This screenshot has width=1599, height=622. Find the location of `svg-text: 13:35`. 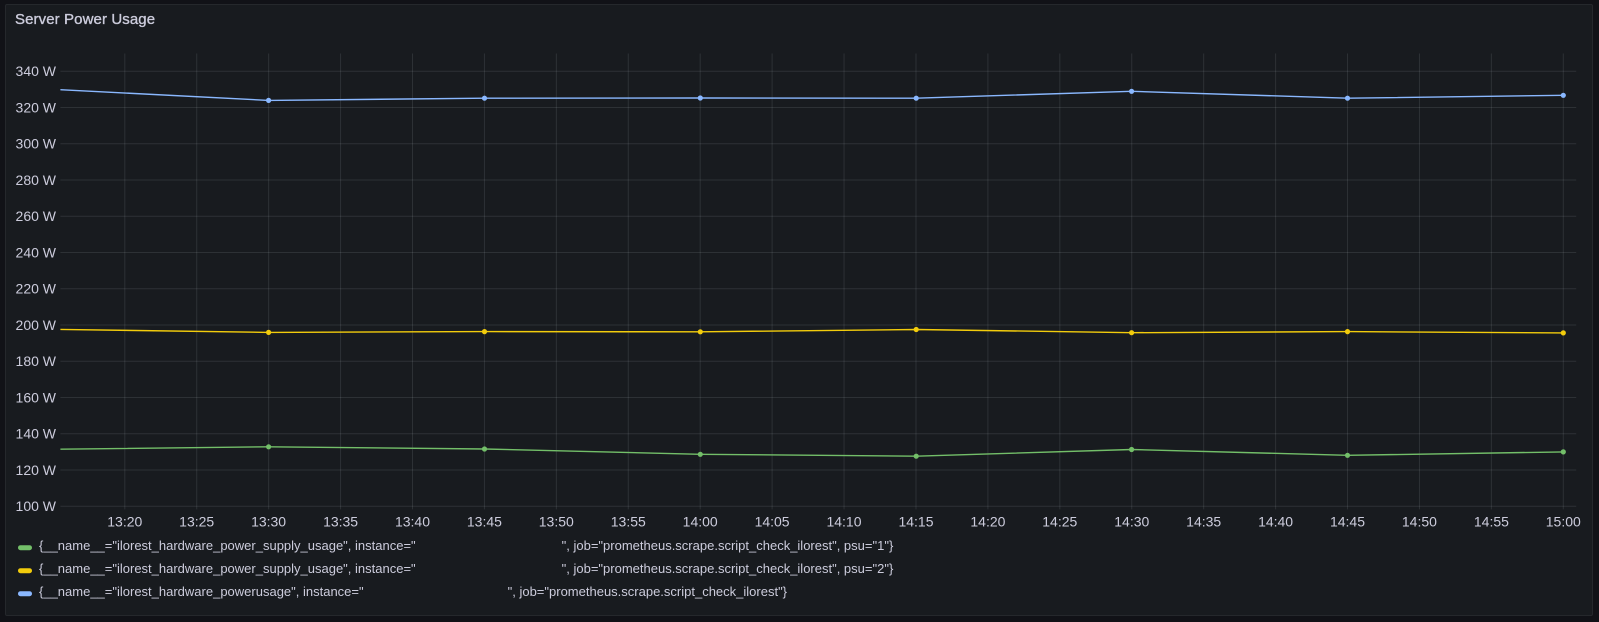

svg-text: 13:35 is located at coordinates (340, 522).